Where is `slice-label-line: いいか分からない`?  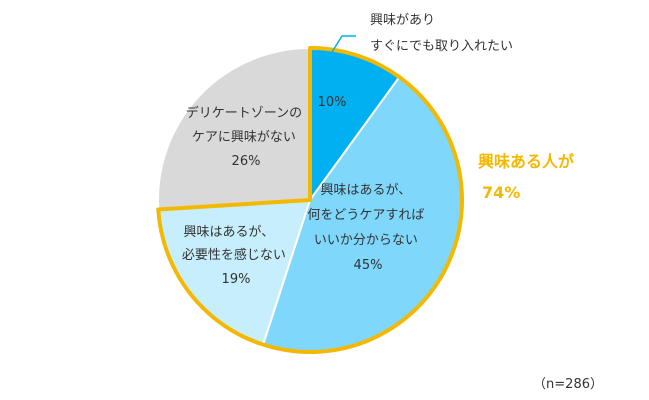
slice-label-line: いいか分からない is located at coordinates (366, 240).